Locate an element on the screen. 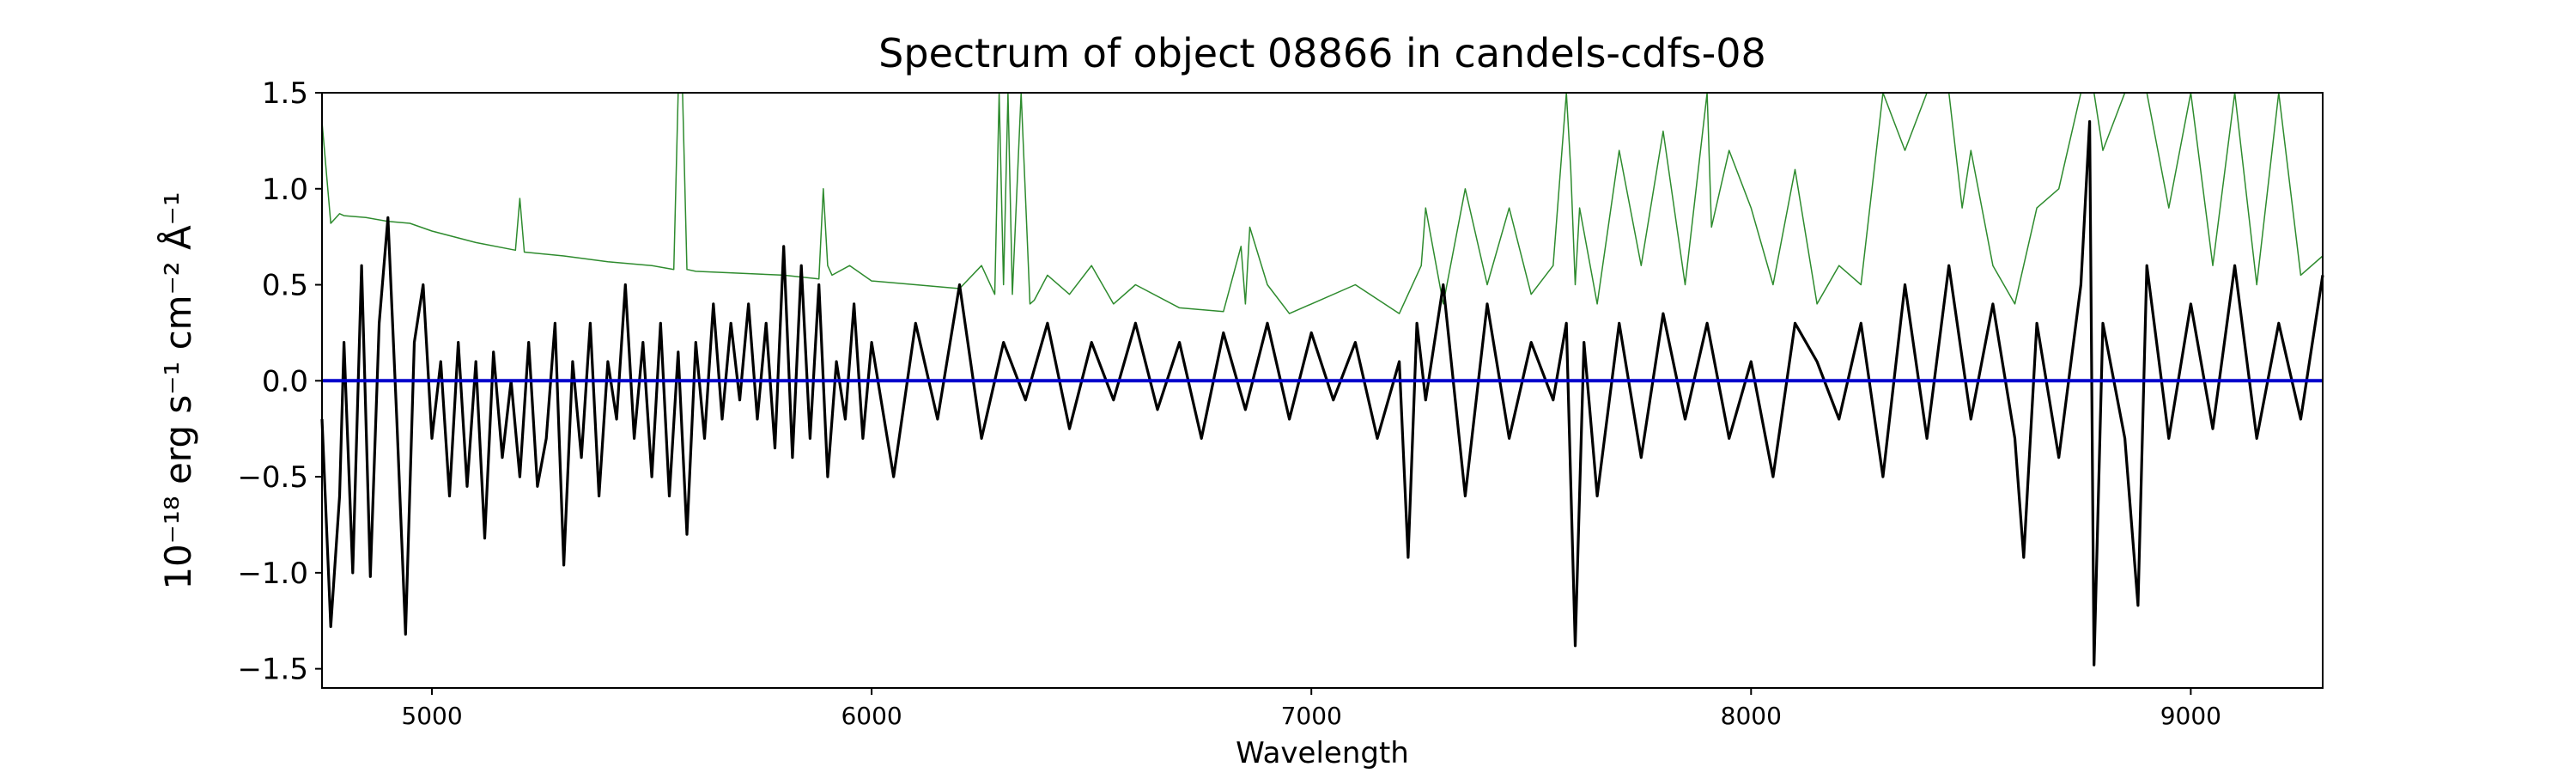 Image resolution: width=2576 pixels, height=773 pixels. x-tick-label: 5000 is located at coordinates (431, 716).